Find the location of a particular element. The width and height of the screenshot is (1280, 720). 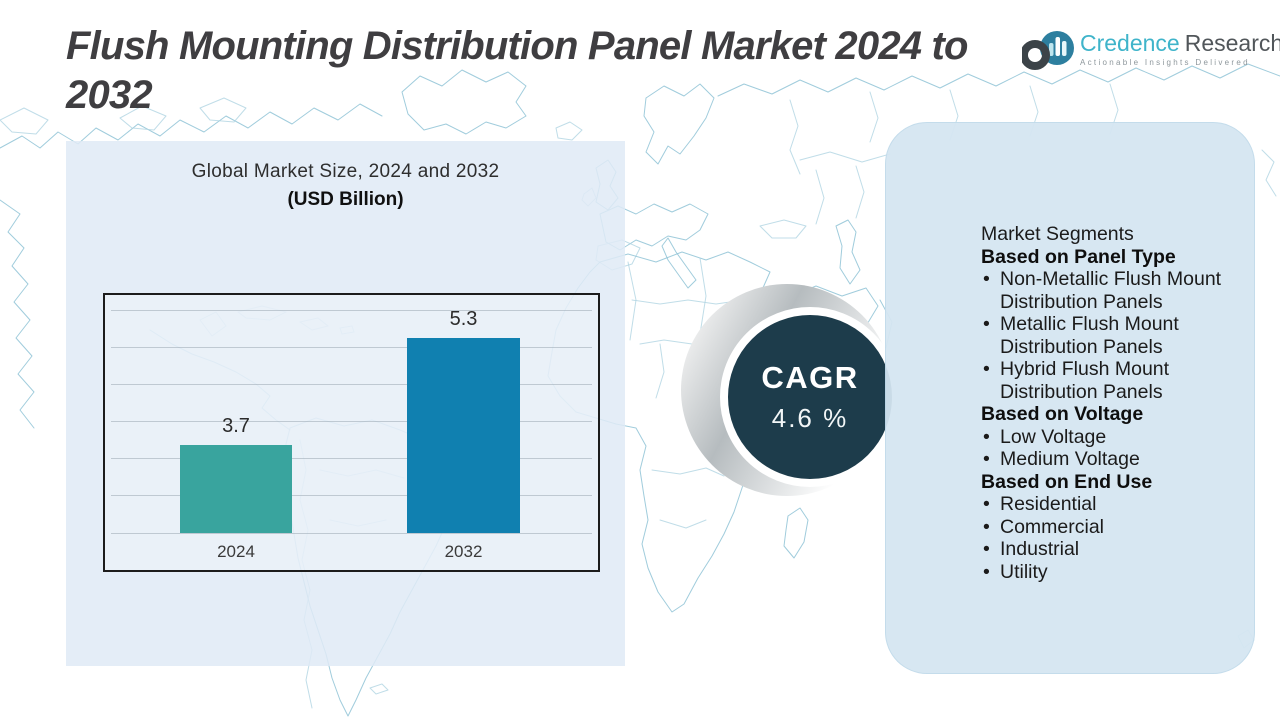

segment-item-label: Commercial is located at coordinates (1052, 526).